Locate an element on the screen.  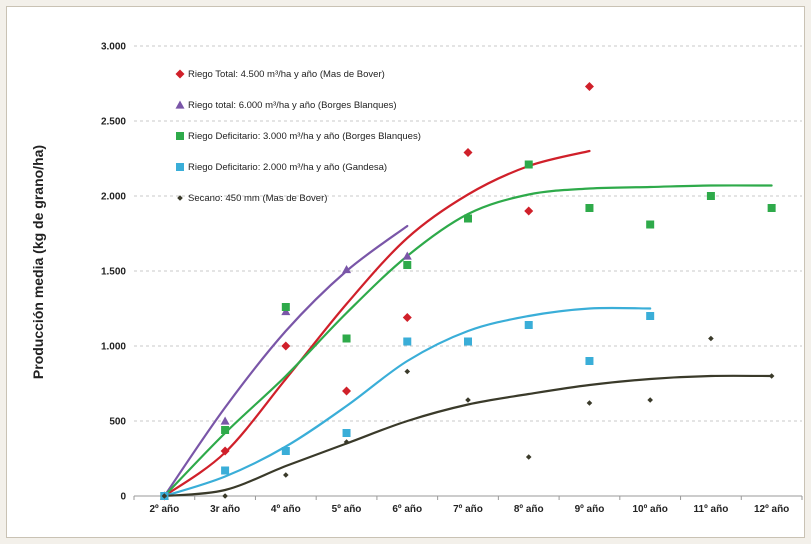
y-axis-title: Producción media (kg de grano/ha) is located at coordinates (38, 262).